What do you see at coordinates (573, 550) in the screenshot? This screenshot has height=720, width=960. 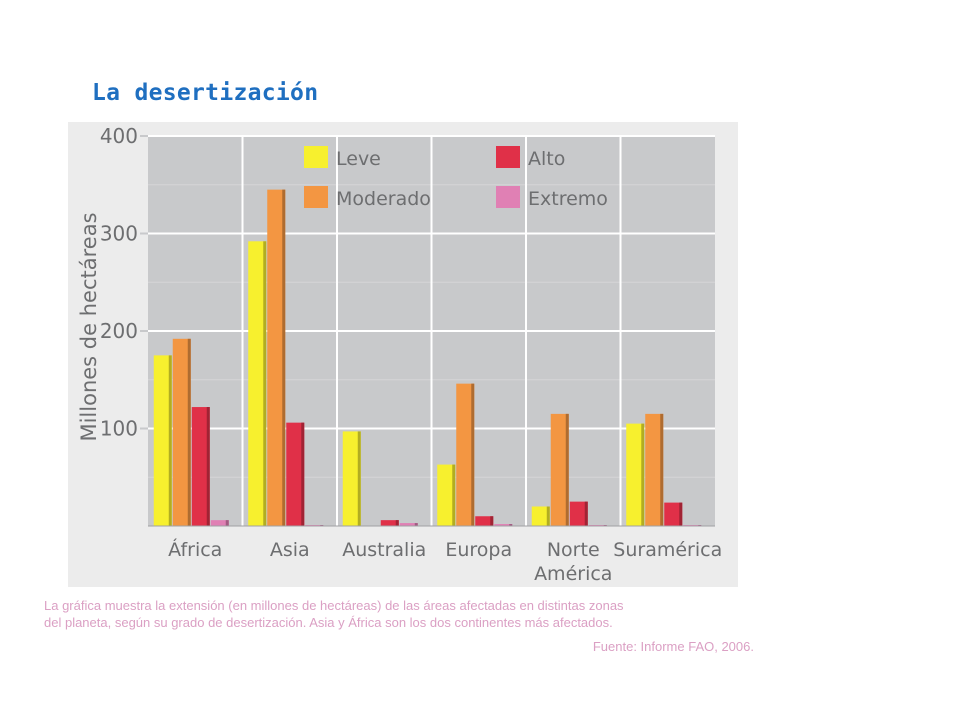 I see `x-tick-label: Norte` at bounding box center [573, 550].